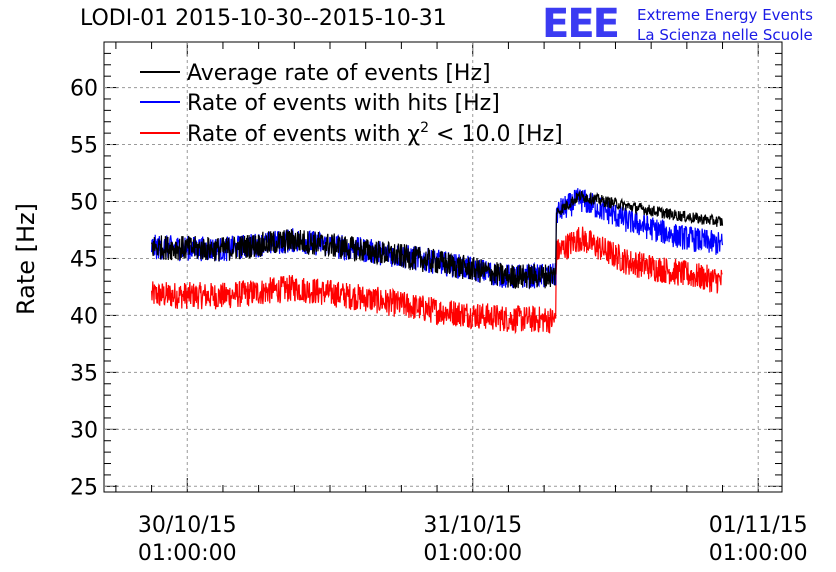 This screenshot has width=836, height=572. What do you see at coordinates (472, 525) in the screenshot?
I see `x-tick-label-date: 31/10/15` at bounding box center [472, 525].